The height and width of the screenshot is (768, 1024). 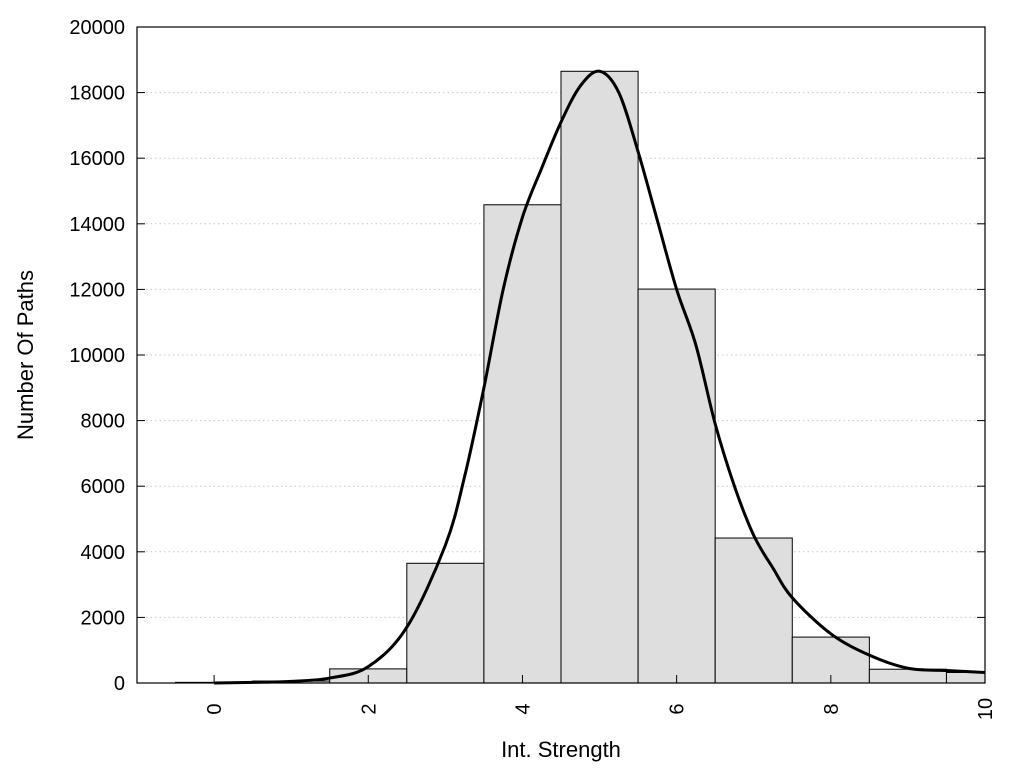 What do you see at coordinates (103, 618) in the screenshot?
I see `y-tick-label: 2000` at bounding box center [103, 618].